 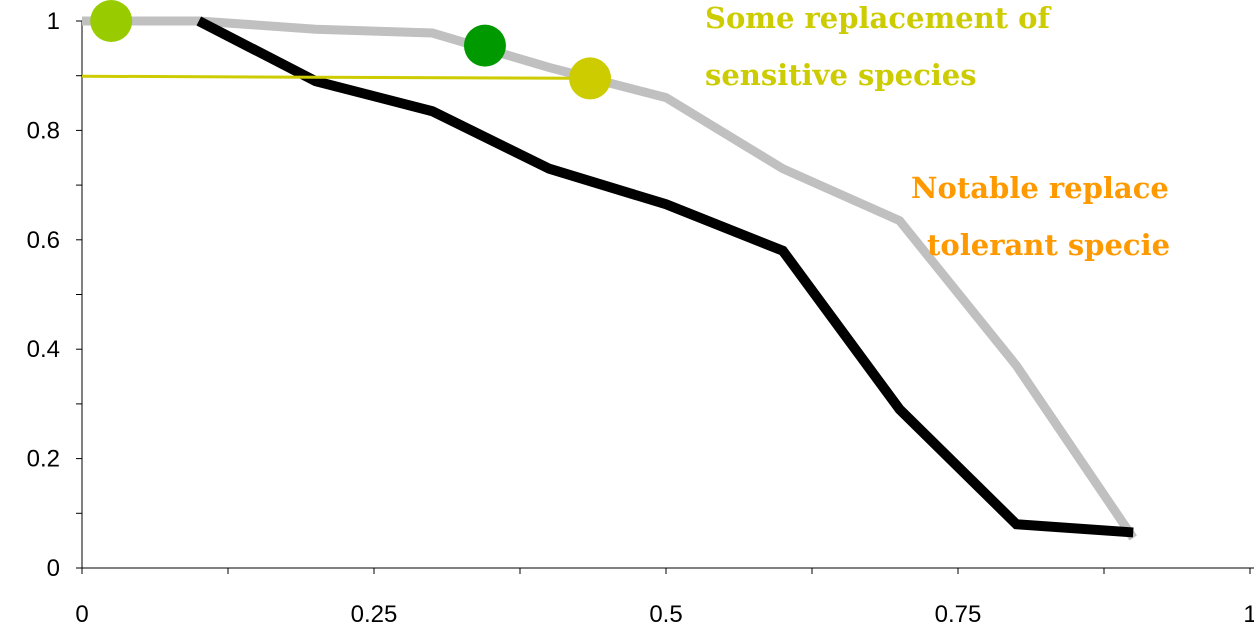 I want to click on y-tick-label: 1, so click(x=53, y=21).